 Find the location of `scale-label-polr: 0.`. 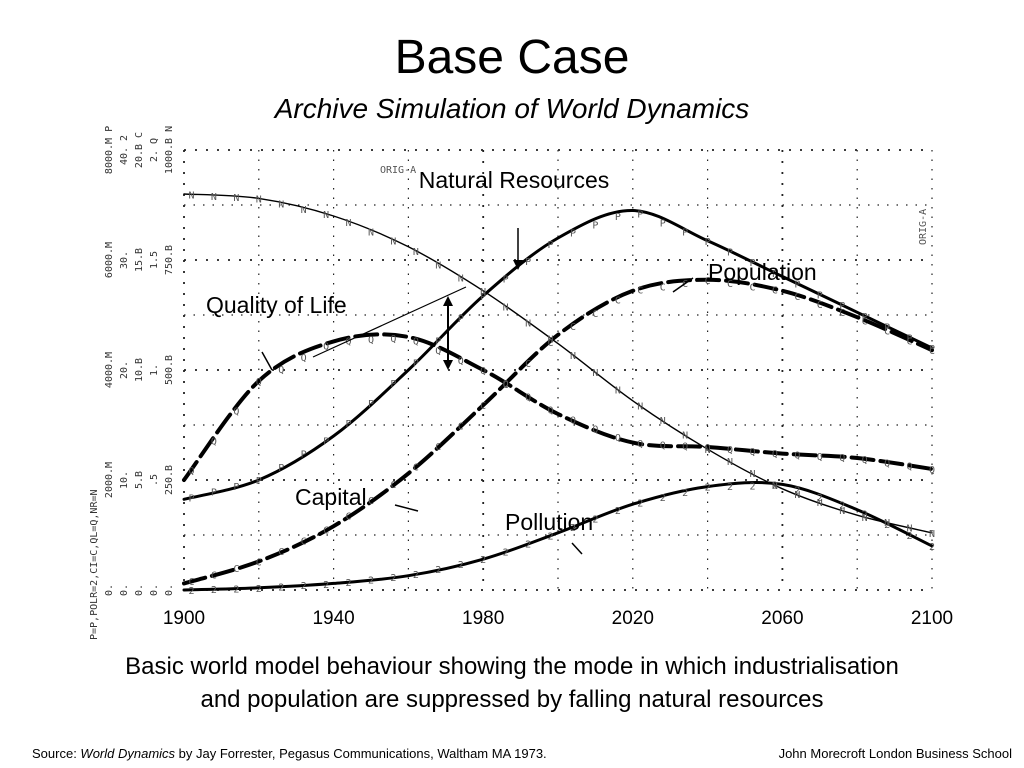

scale-label-polr: 0. is located at coordinates (124, 590).